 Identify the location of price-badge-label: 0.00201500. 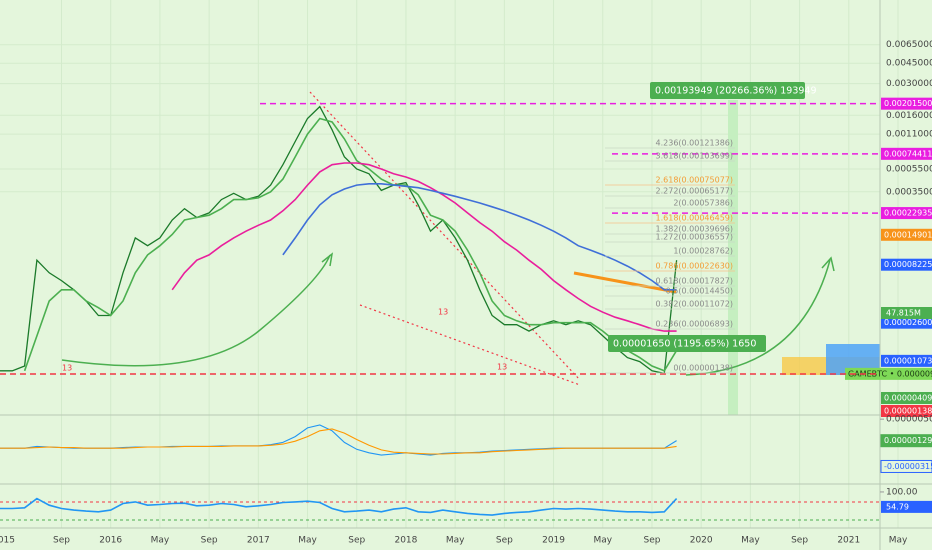
(908, 103).